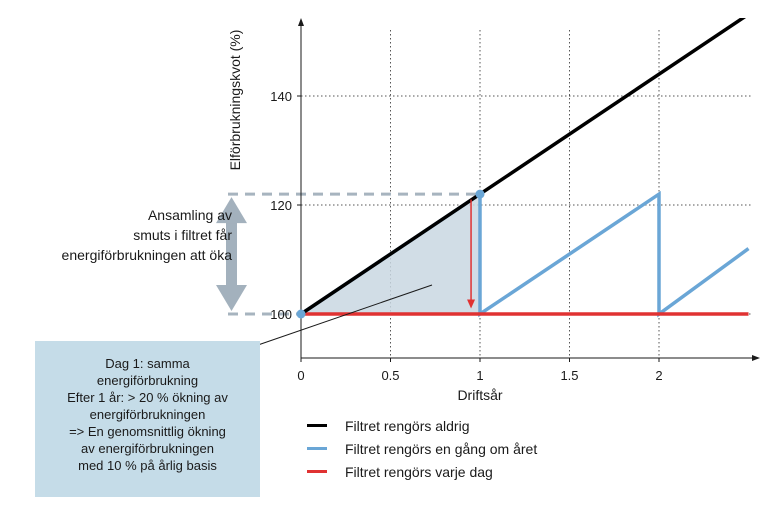 This screenshot has width=760, height=510. I want to click on side-arrow-head-down, so click(231, 298).